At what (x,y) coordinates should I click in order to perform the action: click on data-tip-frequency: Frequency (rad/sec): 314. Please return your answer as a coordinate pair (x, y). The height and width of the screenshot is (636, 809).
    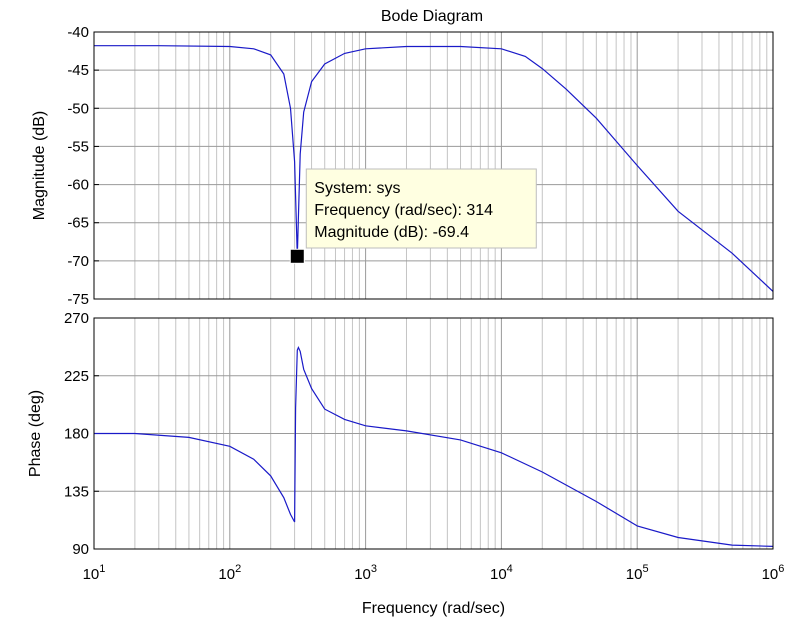
    Looking at the image, I should click on (403, 210).